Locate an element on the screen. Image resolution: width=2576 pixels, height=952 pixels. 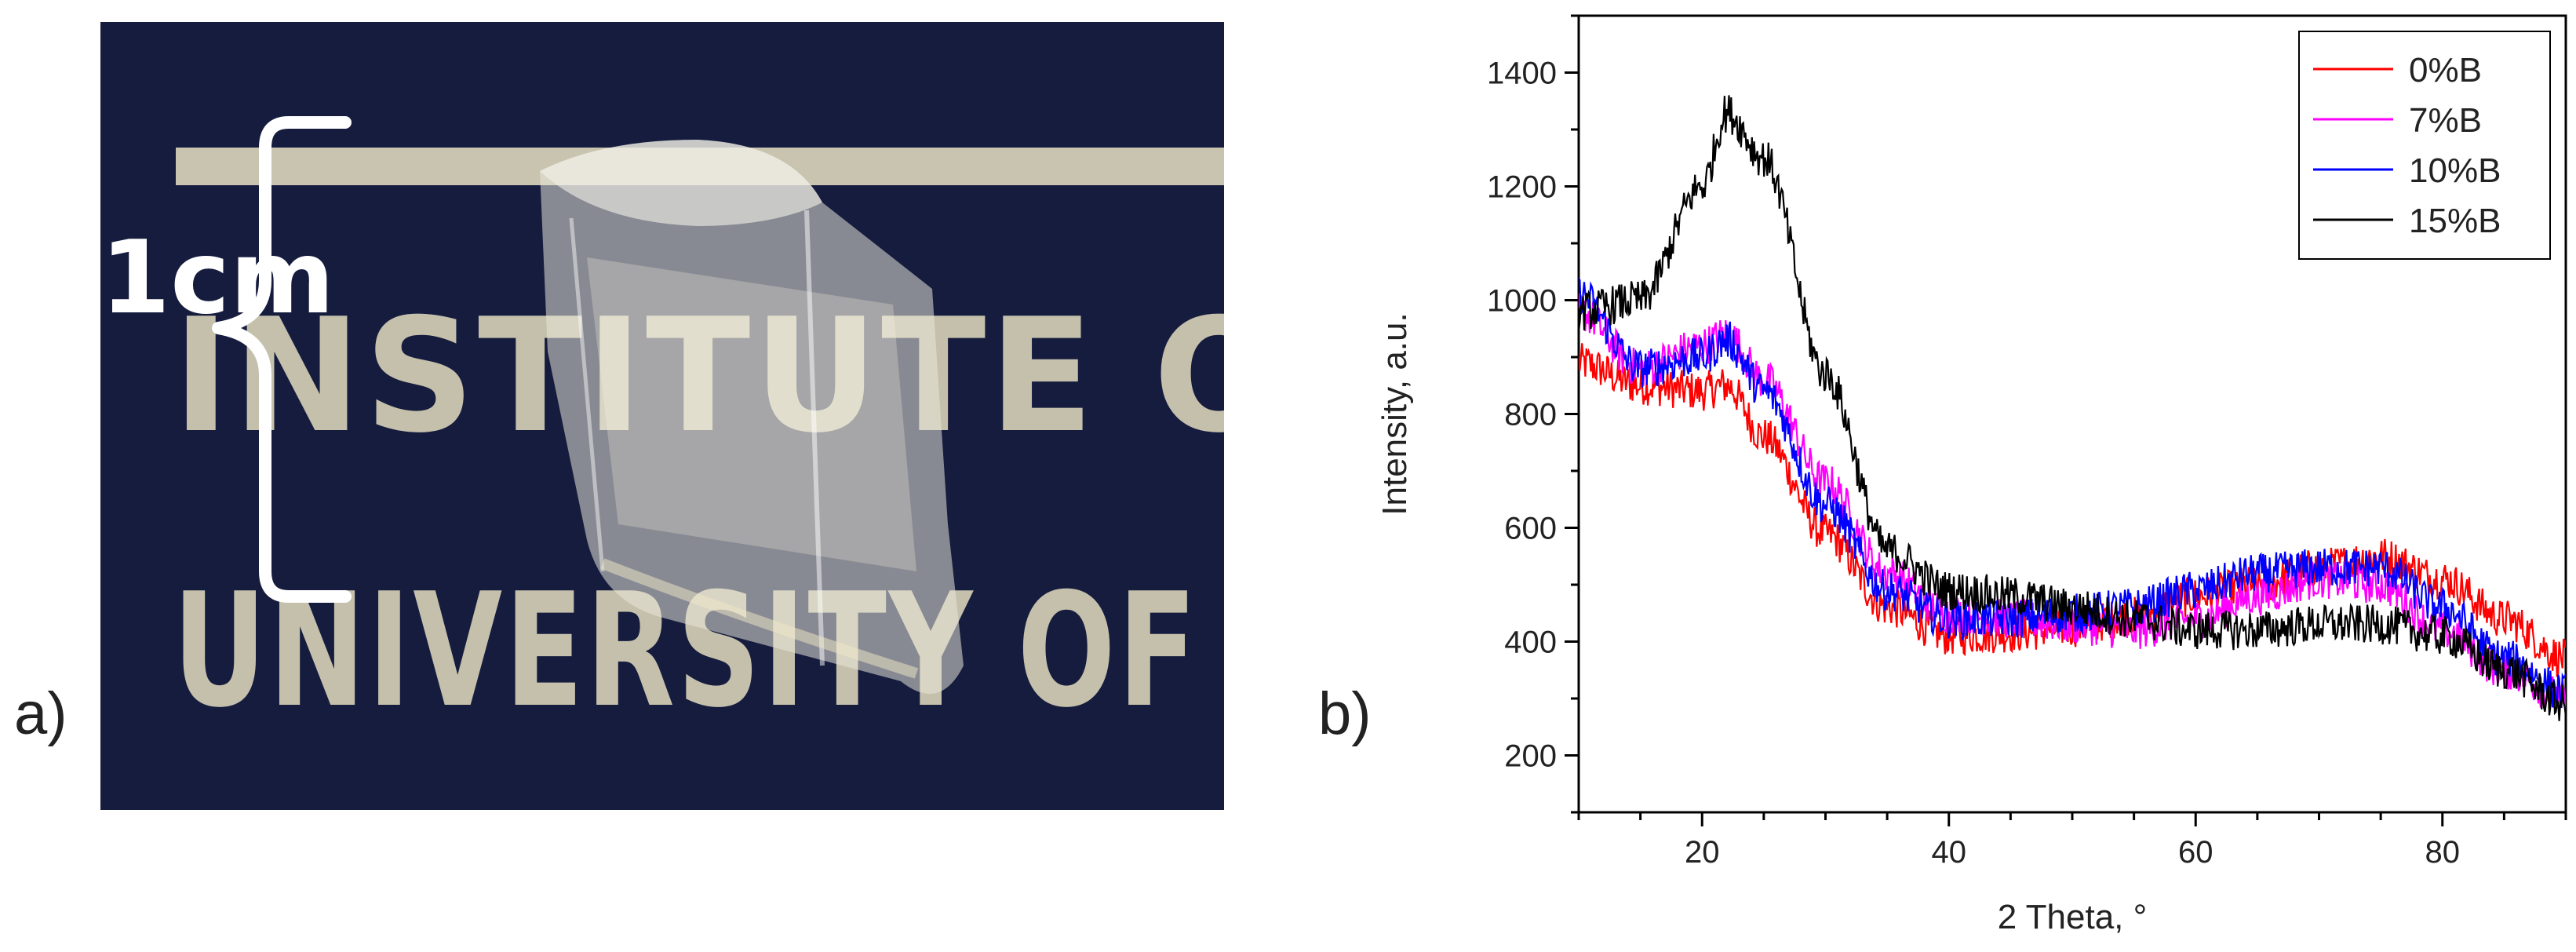
y-tick-label: 1400 is located at coordinates (1522, 74).